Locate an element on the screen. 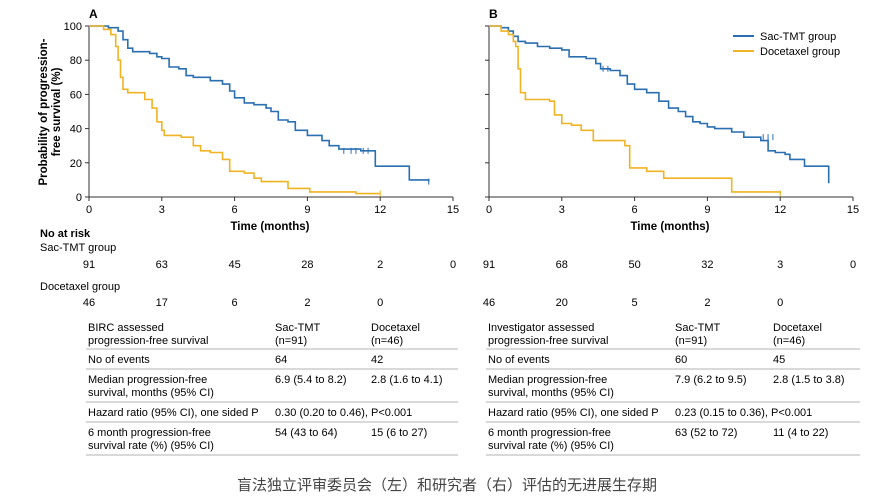 Image resolution: width=894 pixels, height=502 pixels. risk-table: 91 63 45 28 2 0 46 17 6 2 0 is located at coordinates (269, 284).